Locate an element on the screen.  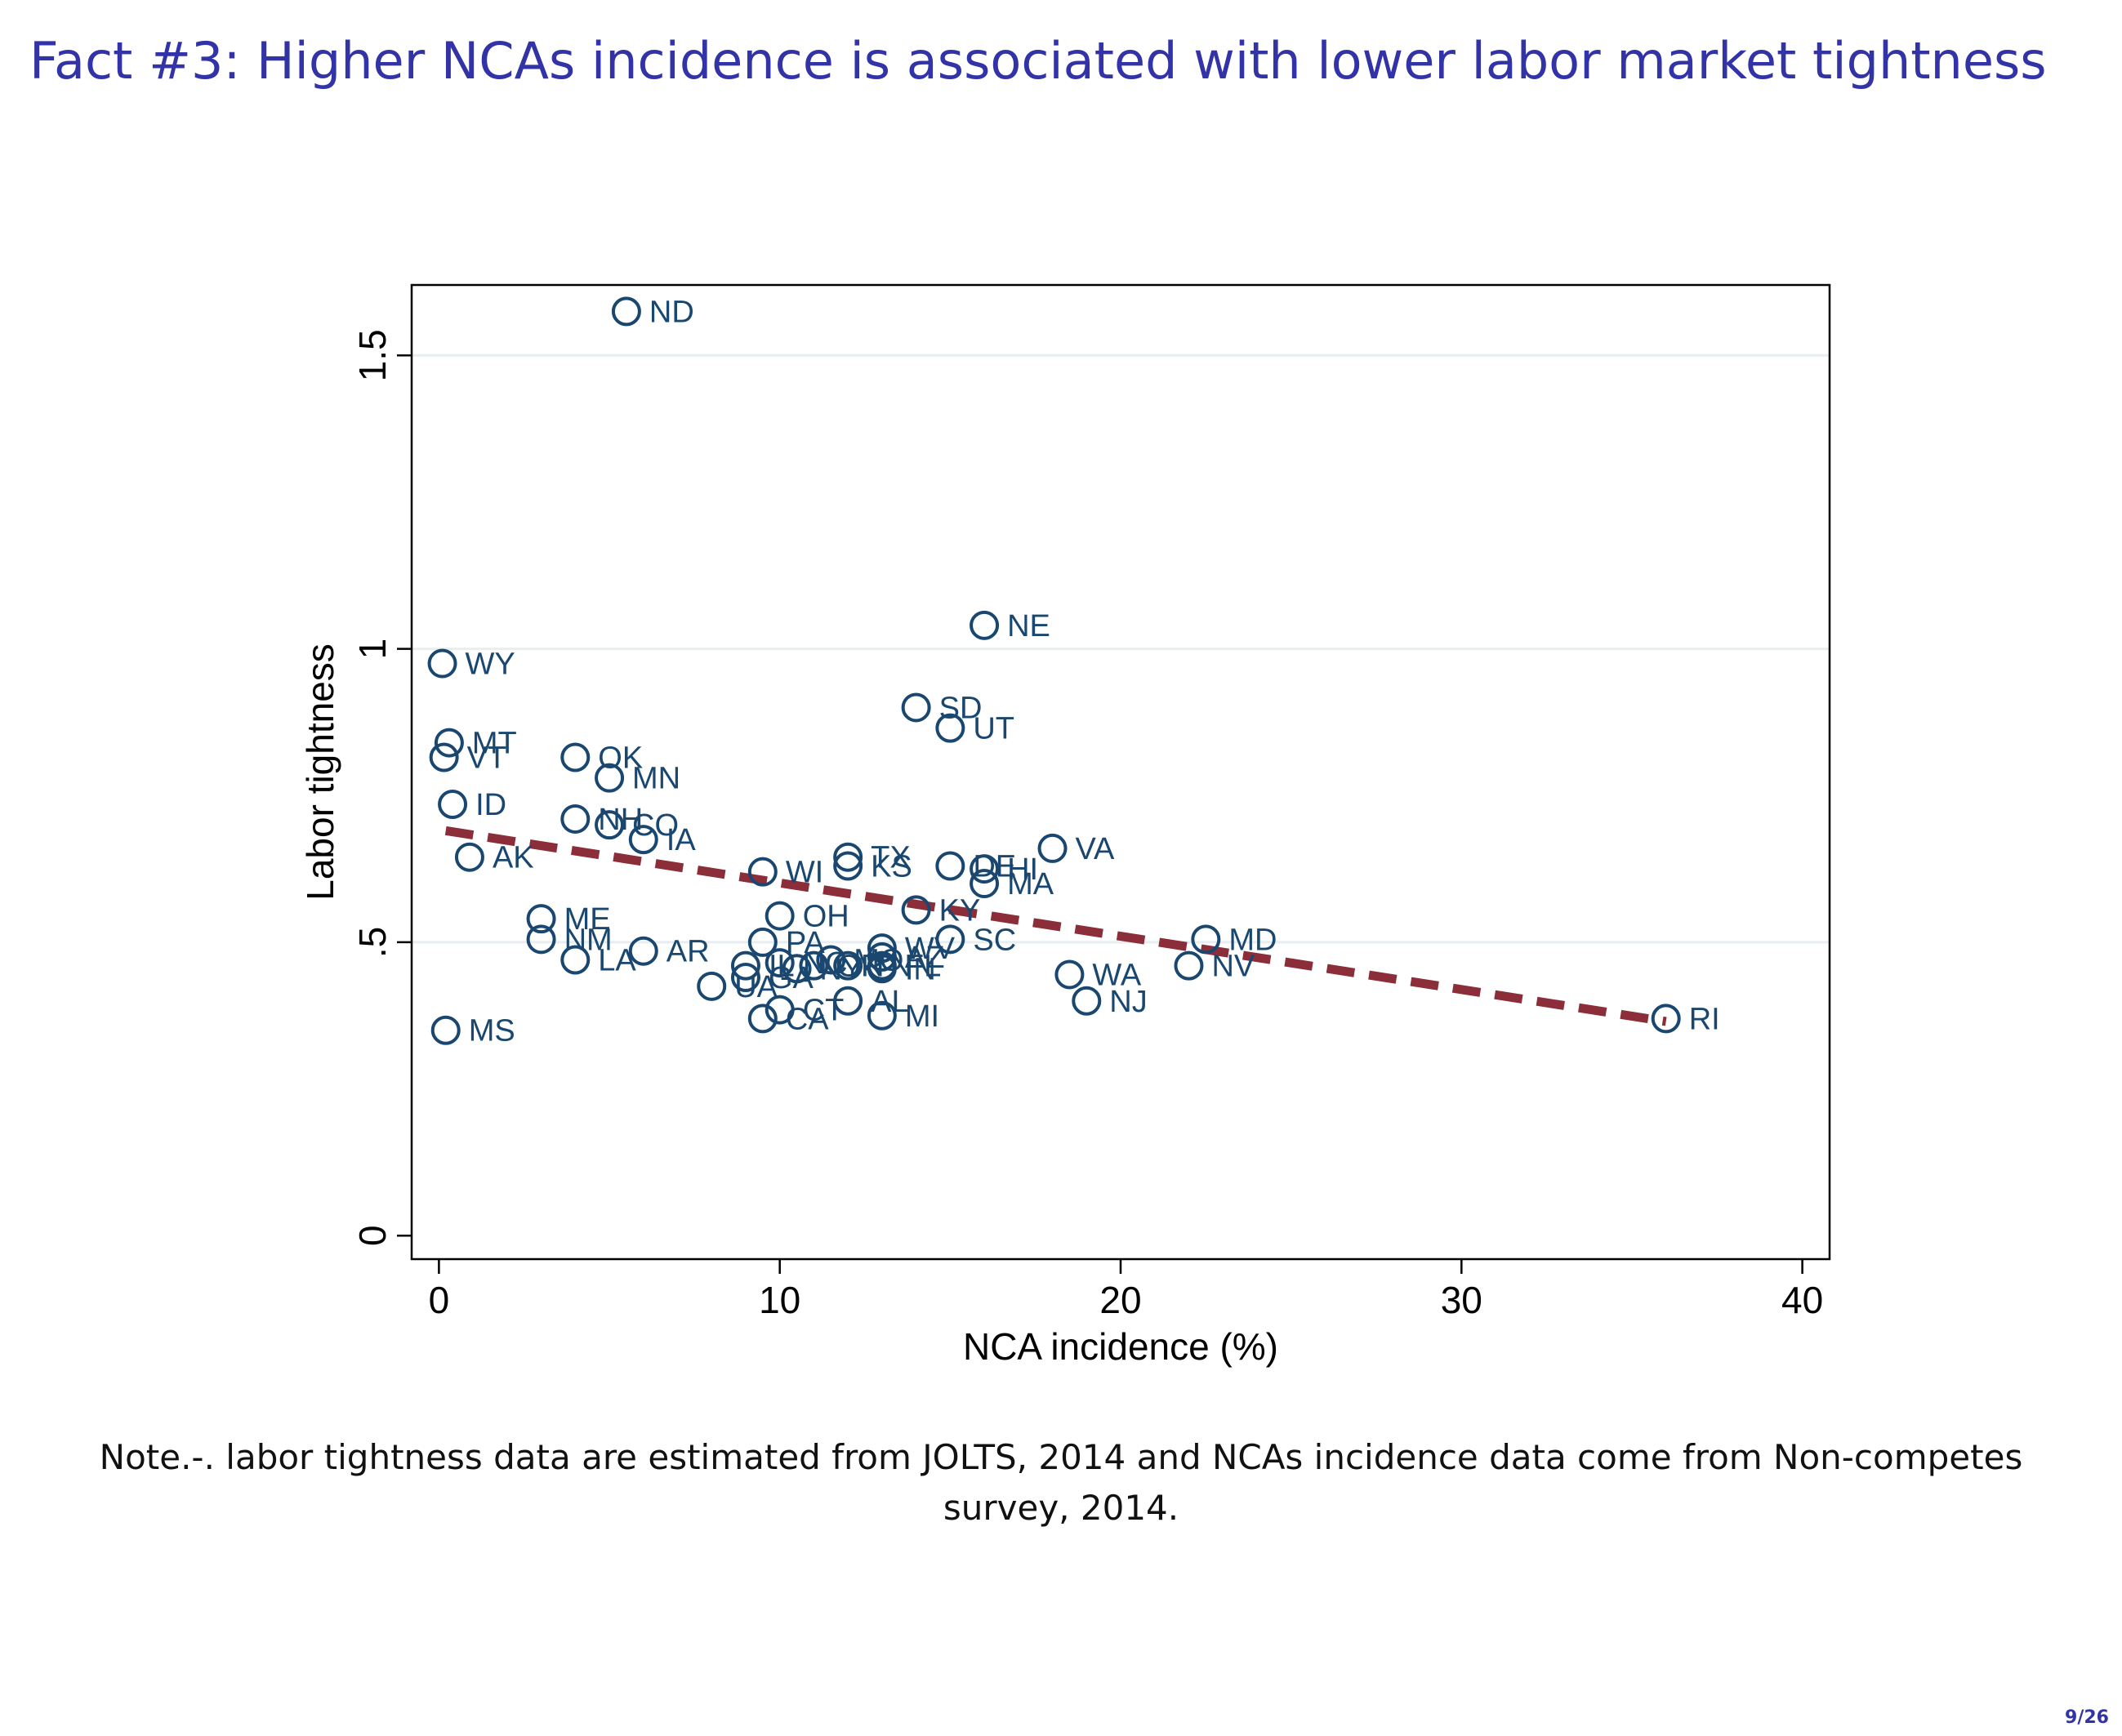
point-label-WY: WY is located at coordinates (490, 665).